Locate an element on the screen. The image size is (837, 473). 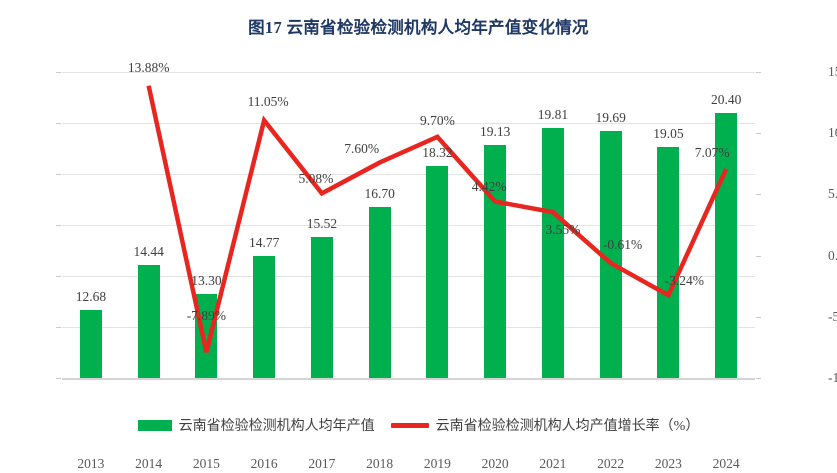
chart-legend: 云南省检验检测机构人均年产值 云南省检验检测机构人均产值增长率（%） is located at coordinates (418, 425).